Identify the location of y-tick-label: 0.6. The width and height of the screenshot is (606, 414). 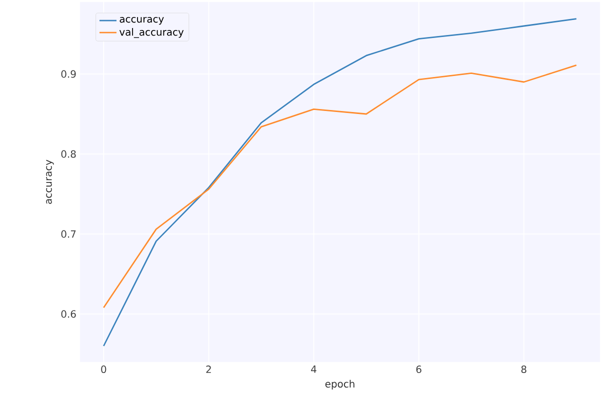
(68, 314).